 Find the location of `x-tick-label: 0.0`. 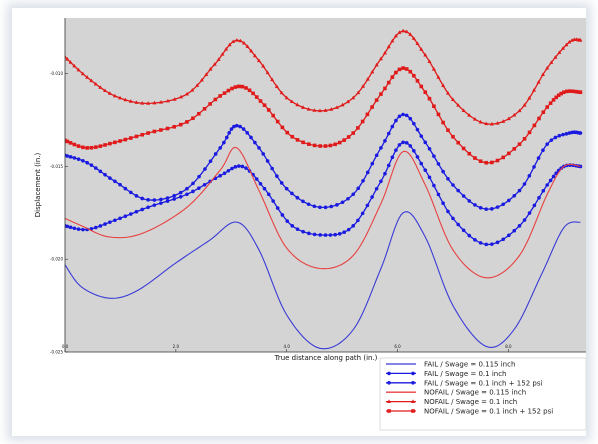

x-tick-label: 0.0 is located at coordinates (65, 346).